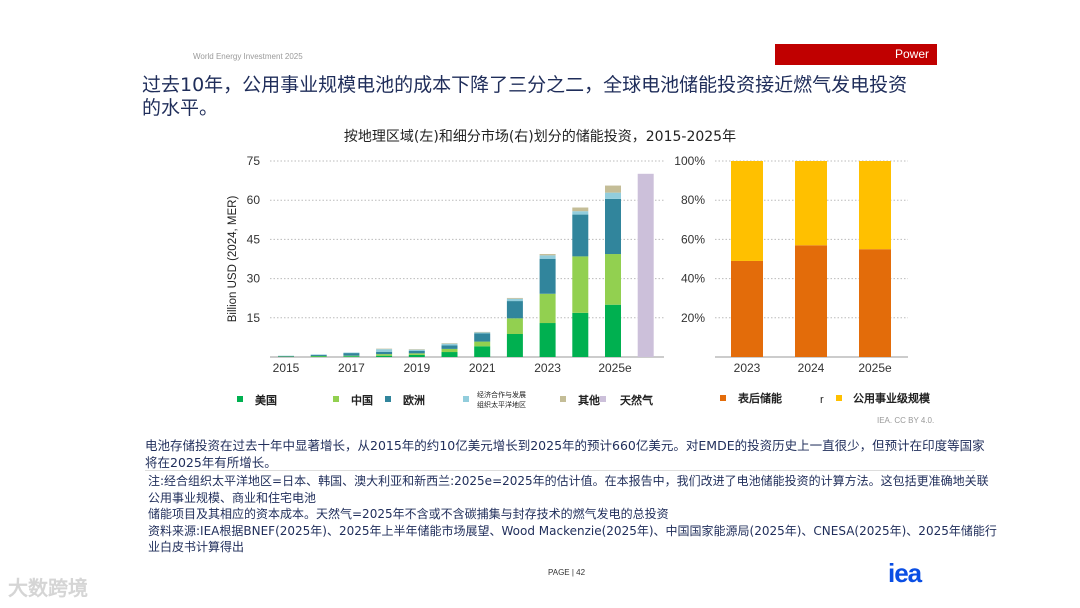 This screenshot has width=1080, height=608. I want to click on legend-label: 中国, so click(362, 400).